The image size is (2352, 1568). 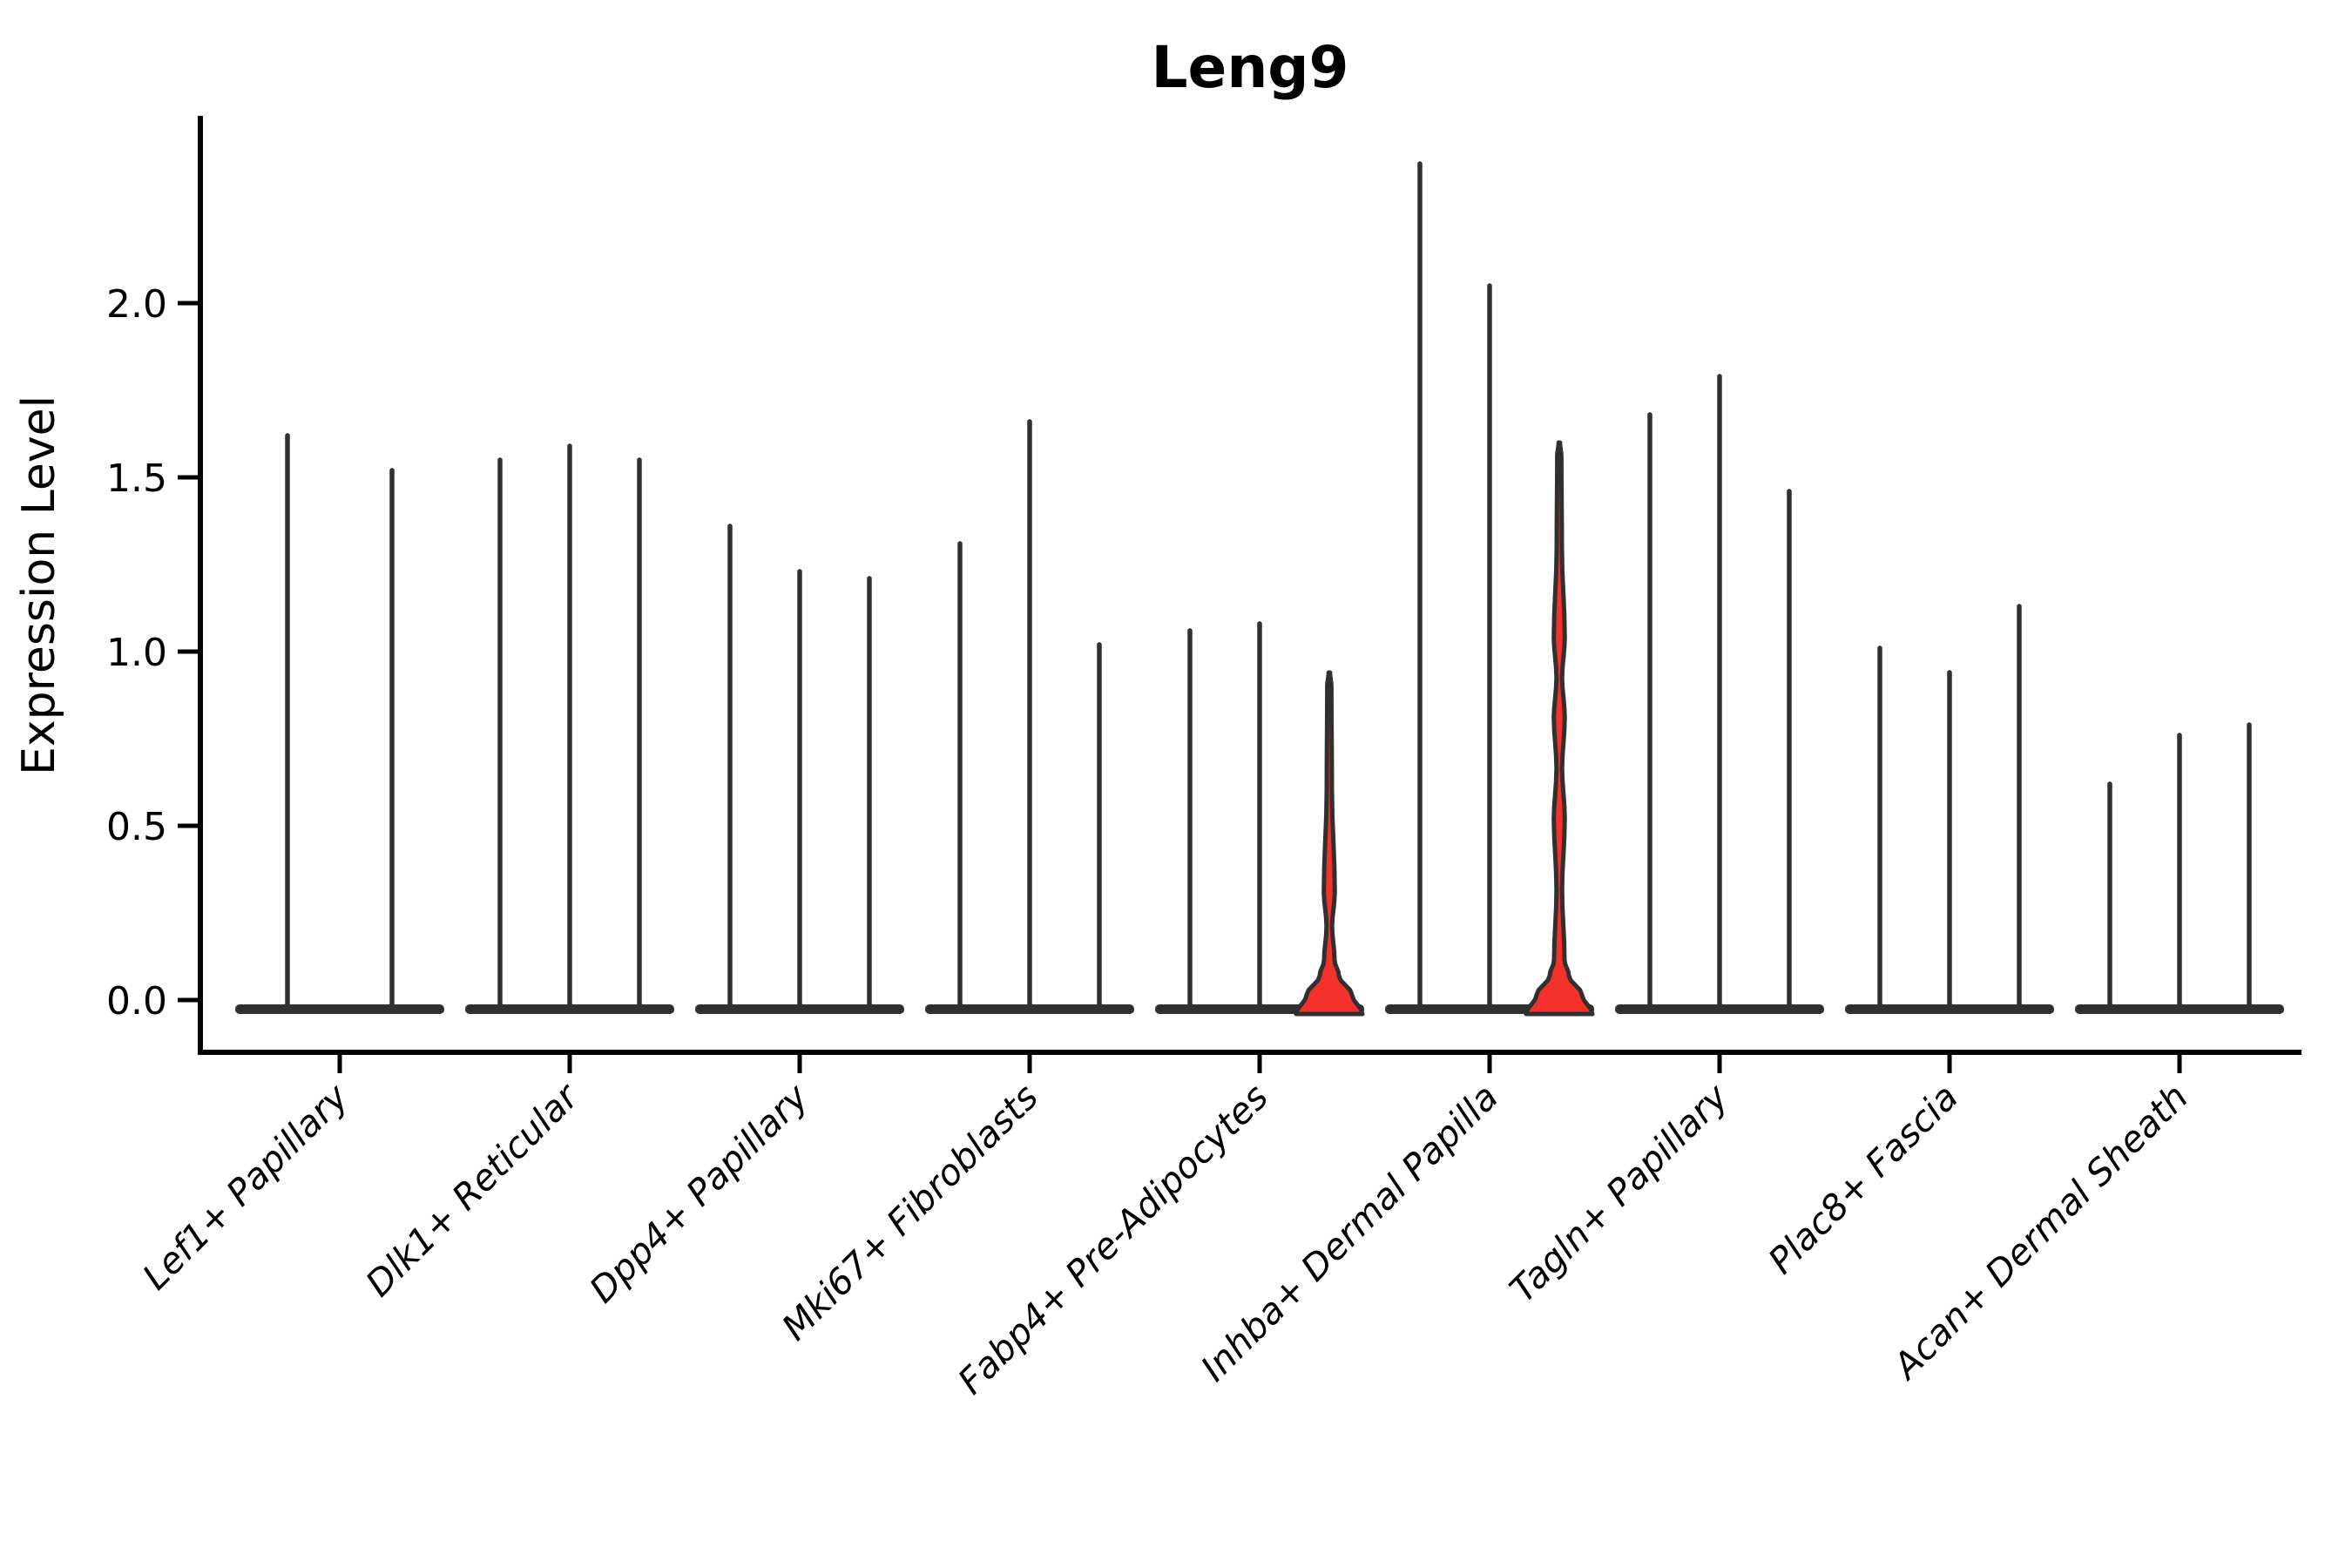 What do you see at coordinates (698, 1193) in the screenshot?
I see `x-tick-label: Dpp4+ Papillary` at bounding box center [698, 1193].